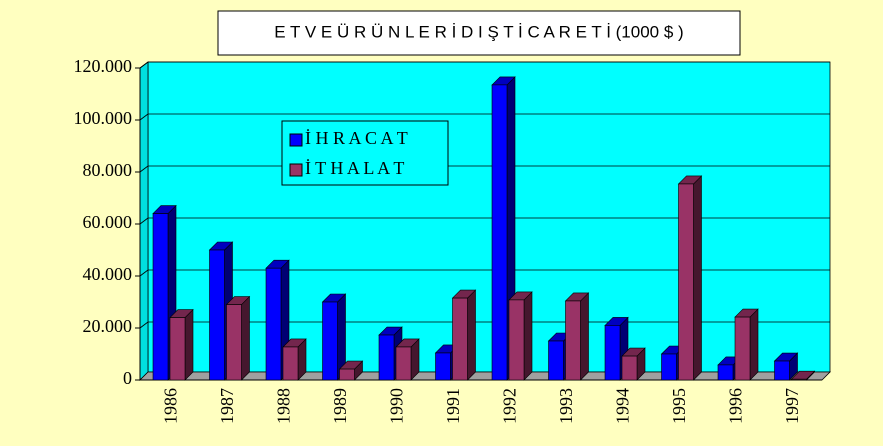  What do you see at coordinates (227, 406) in the screenshot?
I see `x-tick-label: 1987` at bounding box center [227, 406].